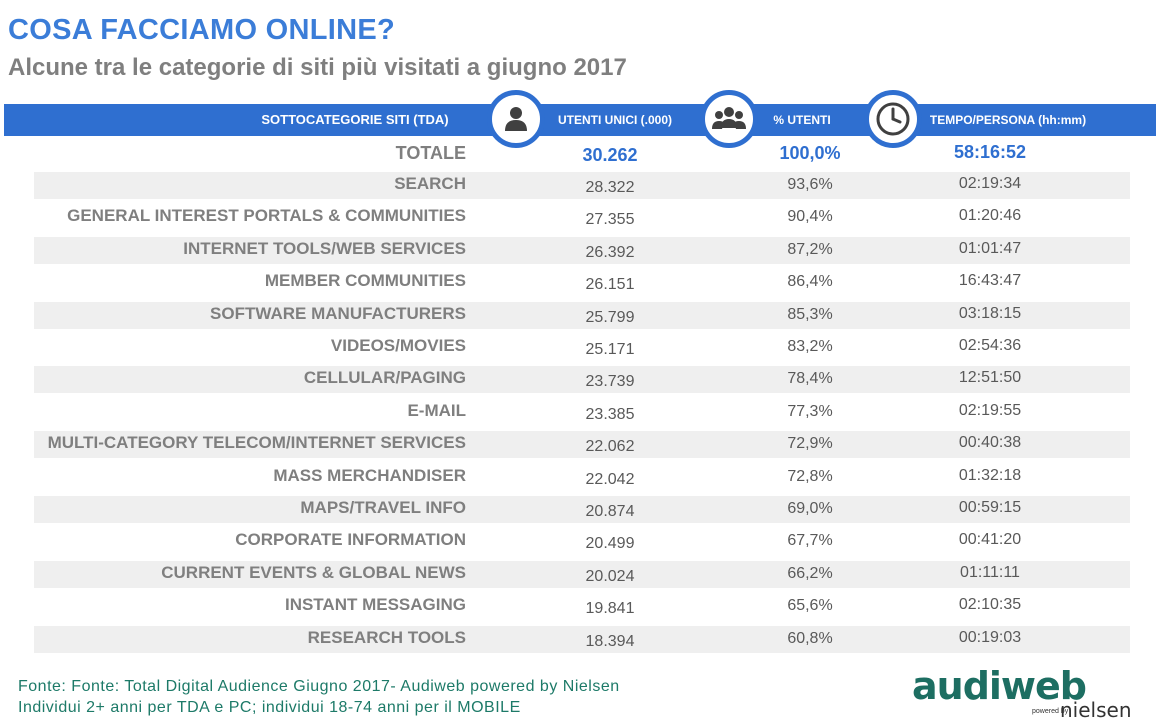 The width and height of the screenshot is (1158, 726). Describe the element at coordinates (579, 347) in the screenshot. I see `table-row: VIDEOS/MOVIES 25.171 83,2% 02:54:36` at that location.